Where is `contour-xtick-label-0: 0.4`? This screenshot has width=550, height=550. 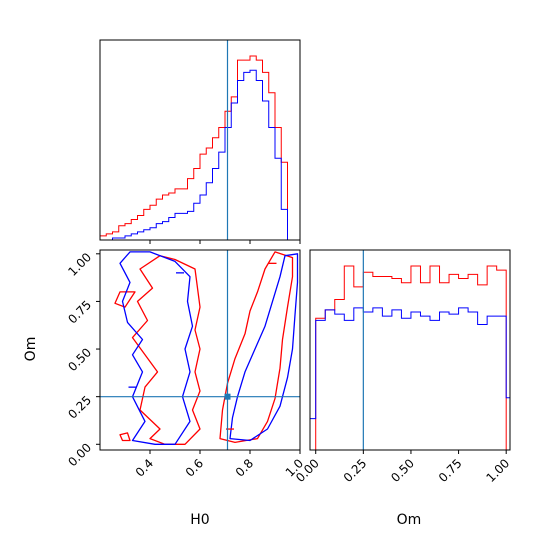 contour-xtick-label-0: 0.4 is located at coordinates (144, 467).